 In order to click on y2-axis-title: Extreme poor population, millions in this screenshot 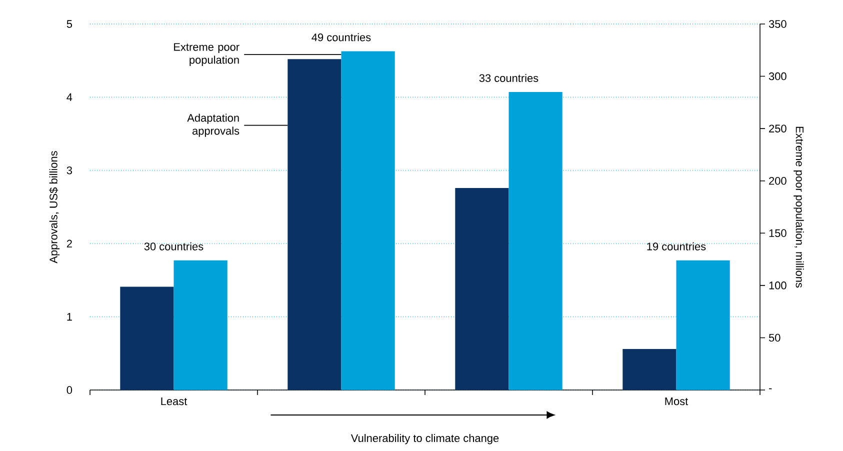, I will do `click(799, 207)`.